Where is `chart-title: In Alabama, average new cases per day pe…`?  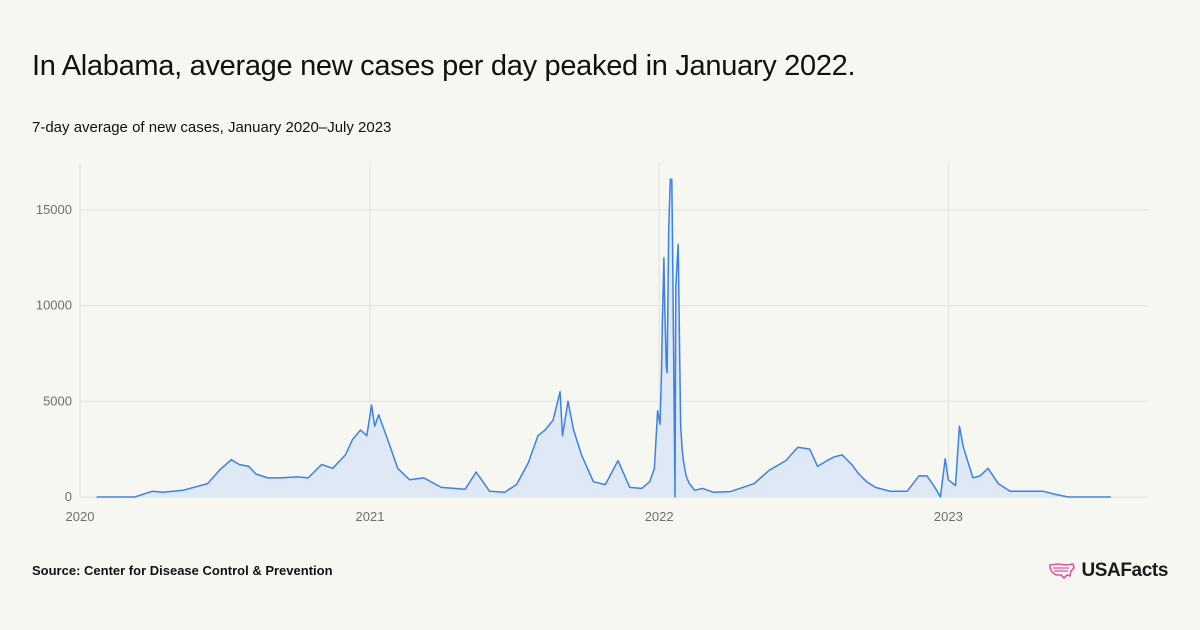
chart-title: In Alabama, average new cases per day pe… is located at coordinates (444, 66).